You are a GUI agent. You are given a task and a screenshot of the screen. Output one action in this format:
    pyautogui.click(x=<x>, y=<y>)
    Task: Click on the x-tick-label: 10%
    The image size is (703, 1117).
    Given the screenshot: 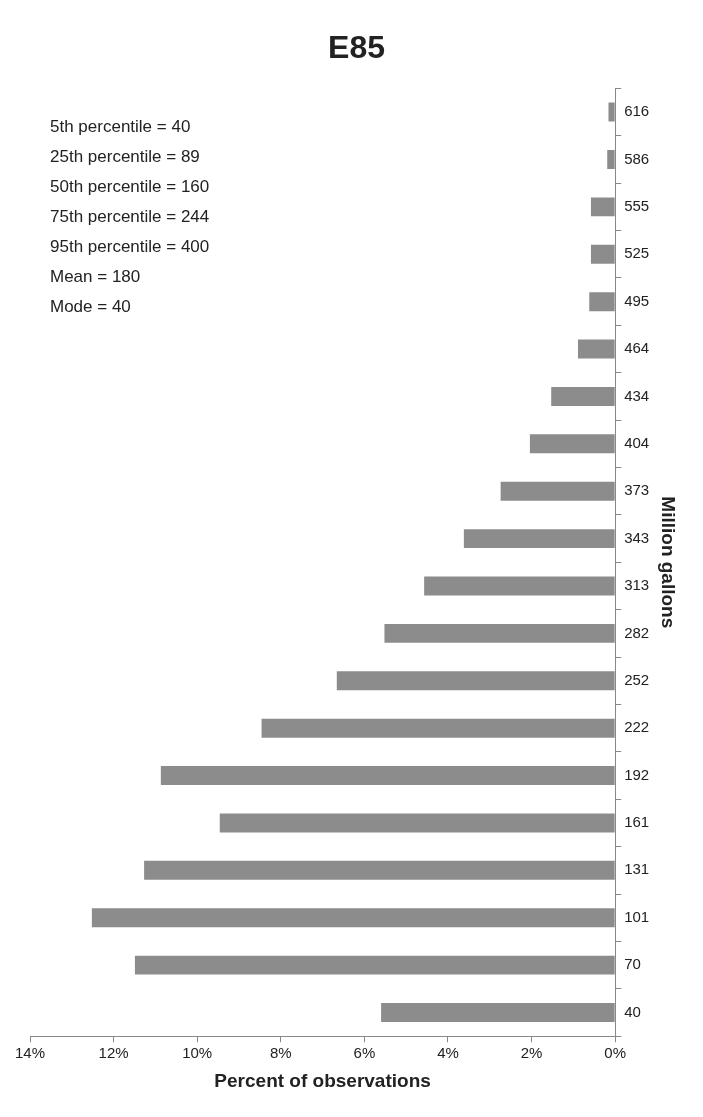 What is the action you would take?
    pyautogui.click(x=197, y=1053)
    